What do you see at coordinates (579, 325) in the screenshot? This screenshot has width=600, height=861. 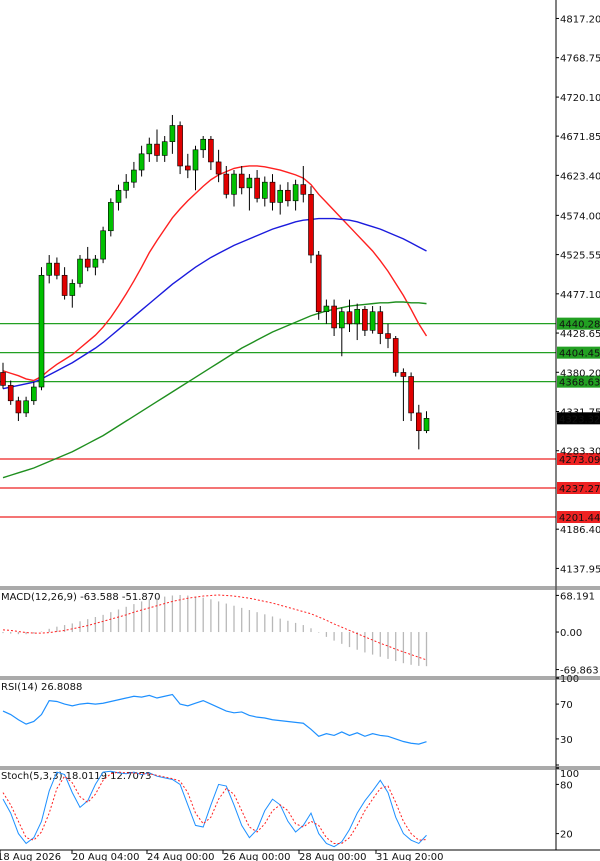 I see `price-level-label: 4440.28` at bounding box center [579, 325].